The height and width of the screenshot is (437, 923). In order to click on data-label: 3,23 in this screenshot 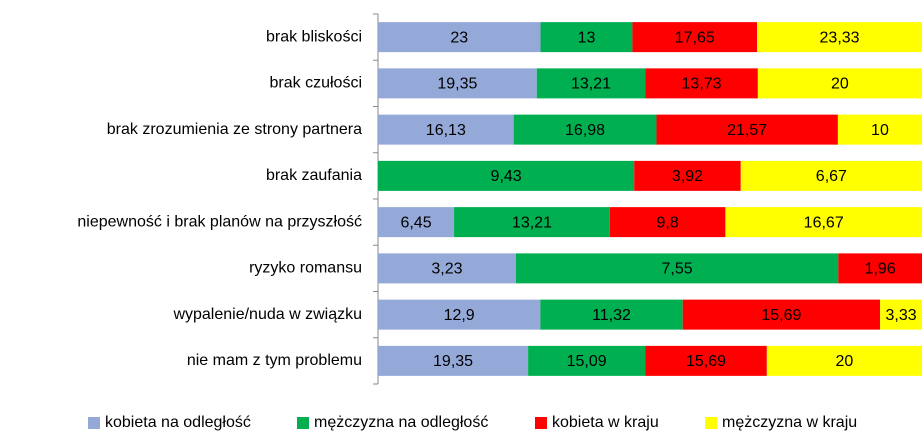, I will do `click(446, 269)`.